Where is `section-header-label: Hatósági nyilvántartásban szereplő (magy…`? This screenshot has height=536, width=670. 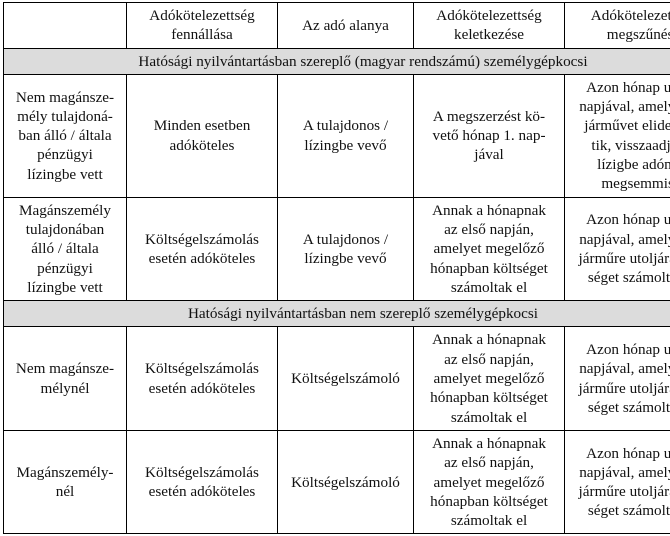 section-header-label: Hatósági nyilvántartásban szereplő (magy… is located at coordinates (363, 61).